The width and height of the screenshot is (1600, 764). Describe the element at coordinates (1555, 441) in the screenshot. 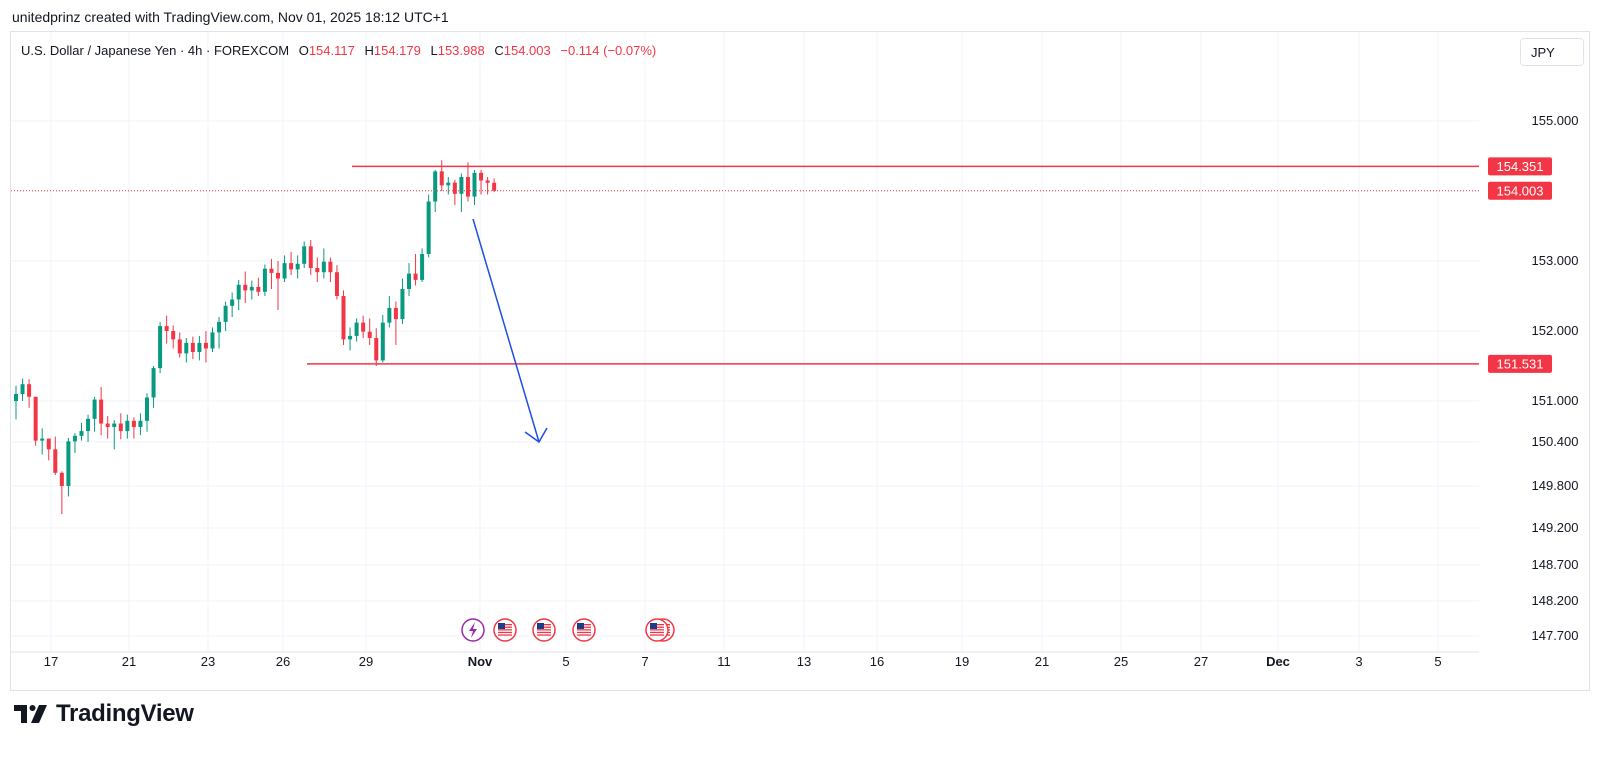

I see `y-tick-label: 150.400` at that location.